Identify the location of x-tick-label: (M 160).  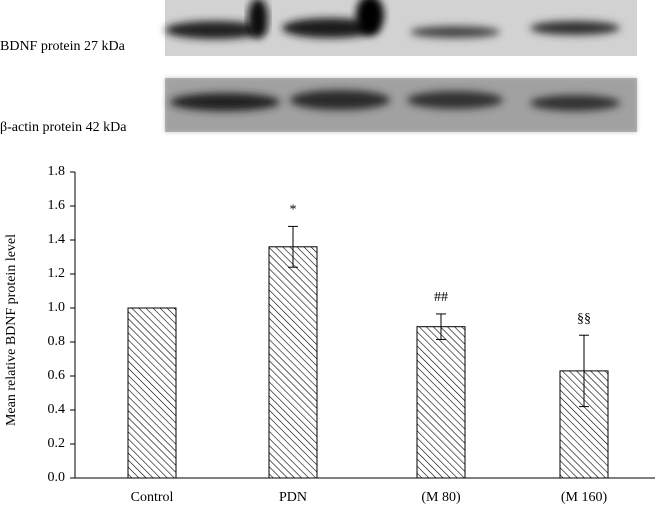
(584, 497).